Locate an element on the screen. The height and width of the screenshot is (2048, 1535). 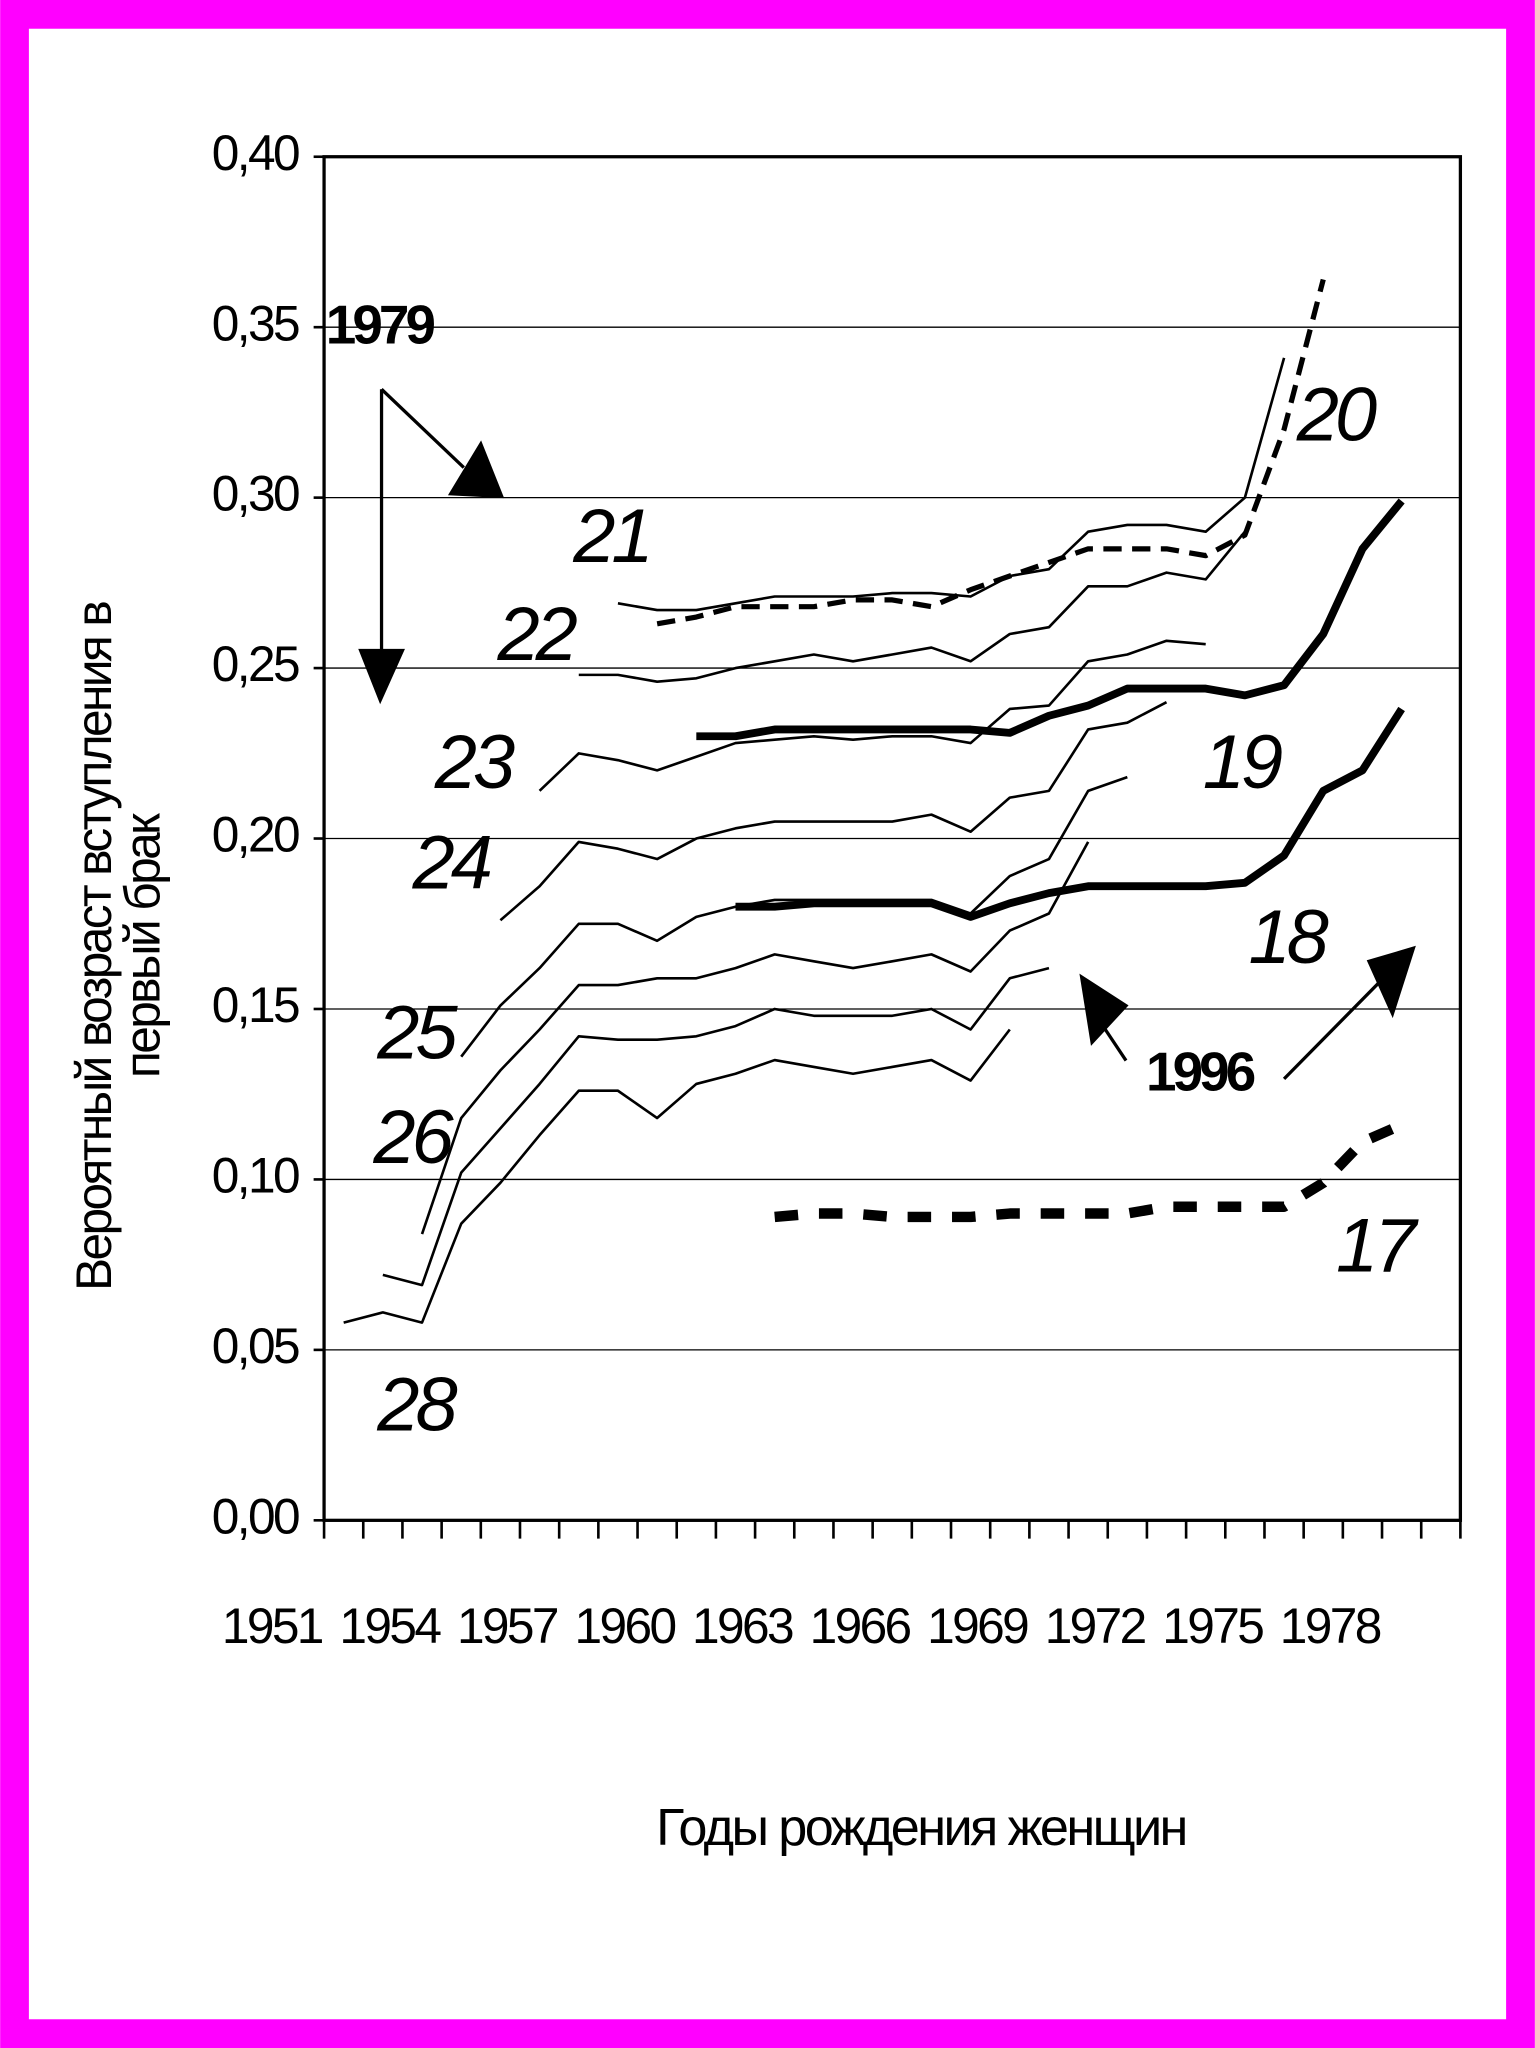
y-tick-label: 0,15 is located at coordinates (255, 1005).